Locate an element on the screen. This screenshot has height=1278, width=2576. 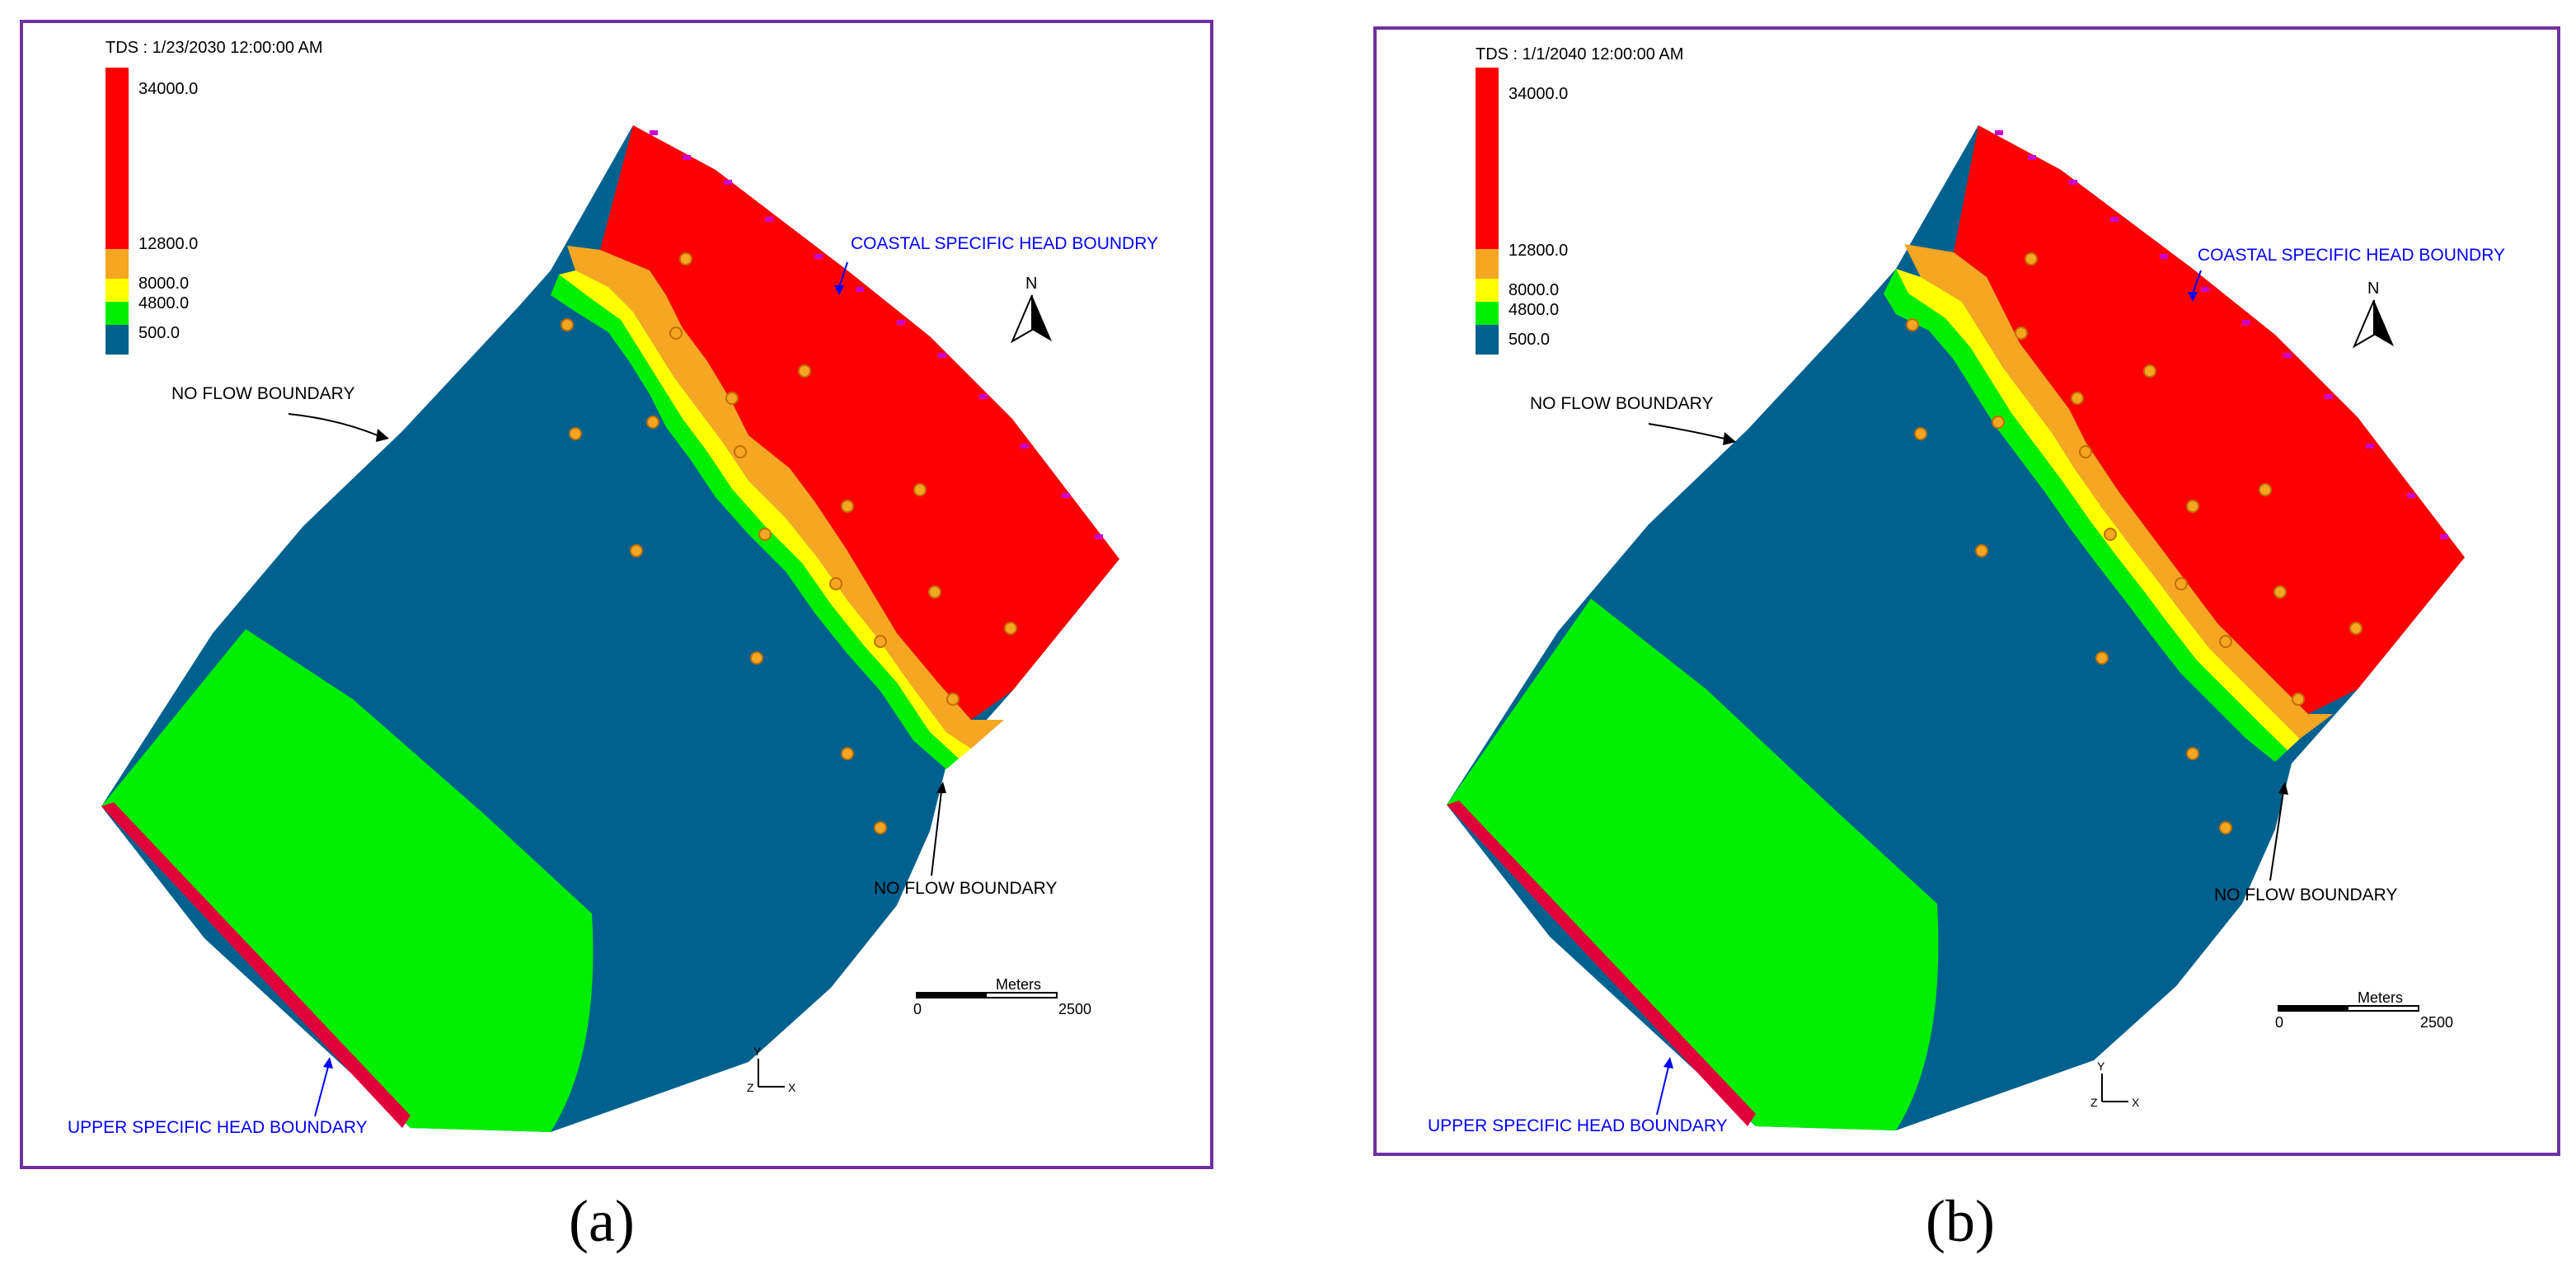
transition-green-a is located at coordinates (755, 522).